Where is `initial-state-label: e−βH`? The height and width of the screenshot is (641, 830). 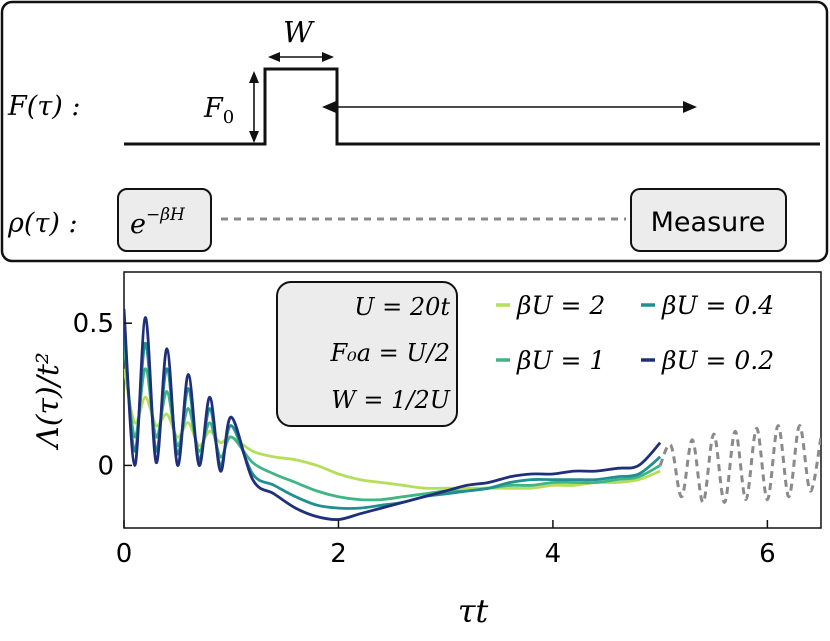
initial-state-label: e−βH is located at coordinates (158, 222).